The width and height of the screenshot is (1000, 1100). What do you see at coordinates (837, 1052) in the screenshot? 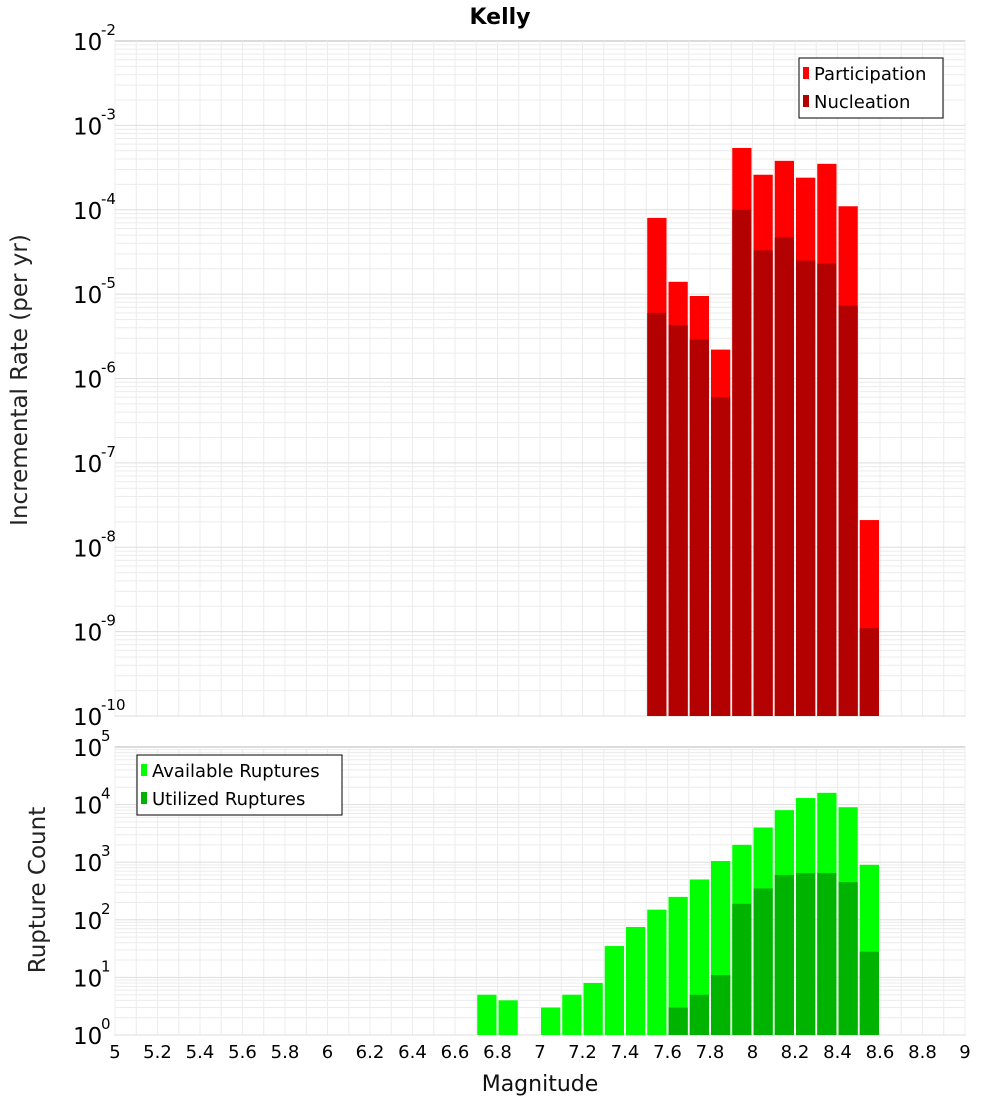
I see `x-tick-label: 8.4` at bounding box center [837, 1052].